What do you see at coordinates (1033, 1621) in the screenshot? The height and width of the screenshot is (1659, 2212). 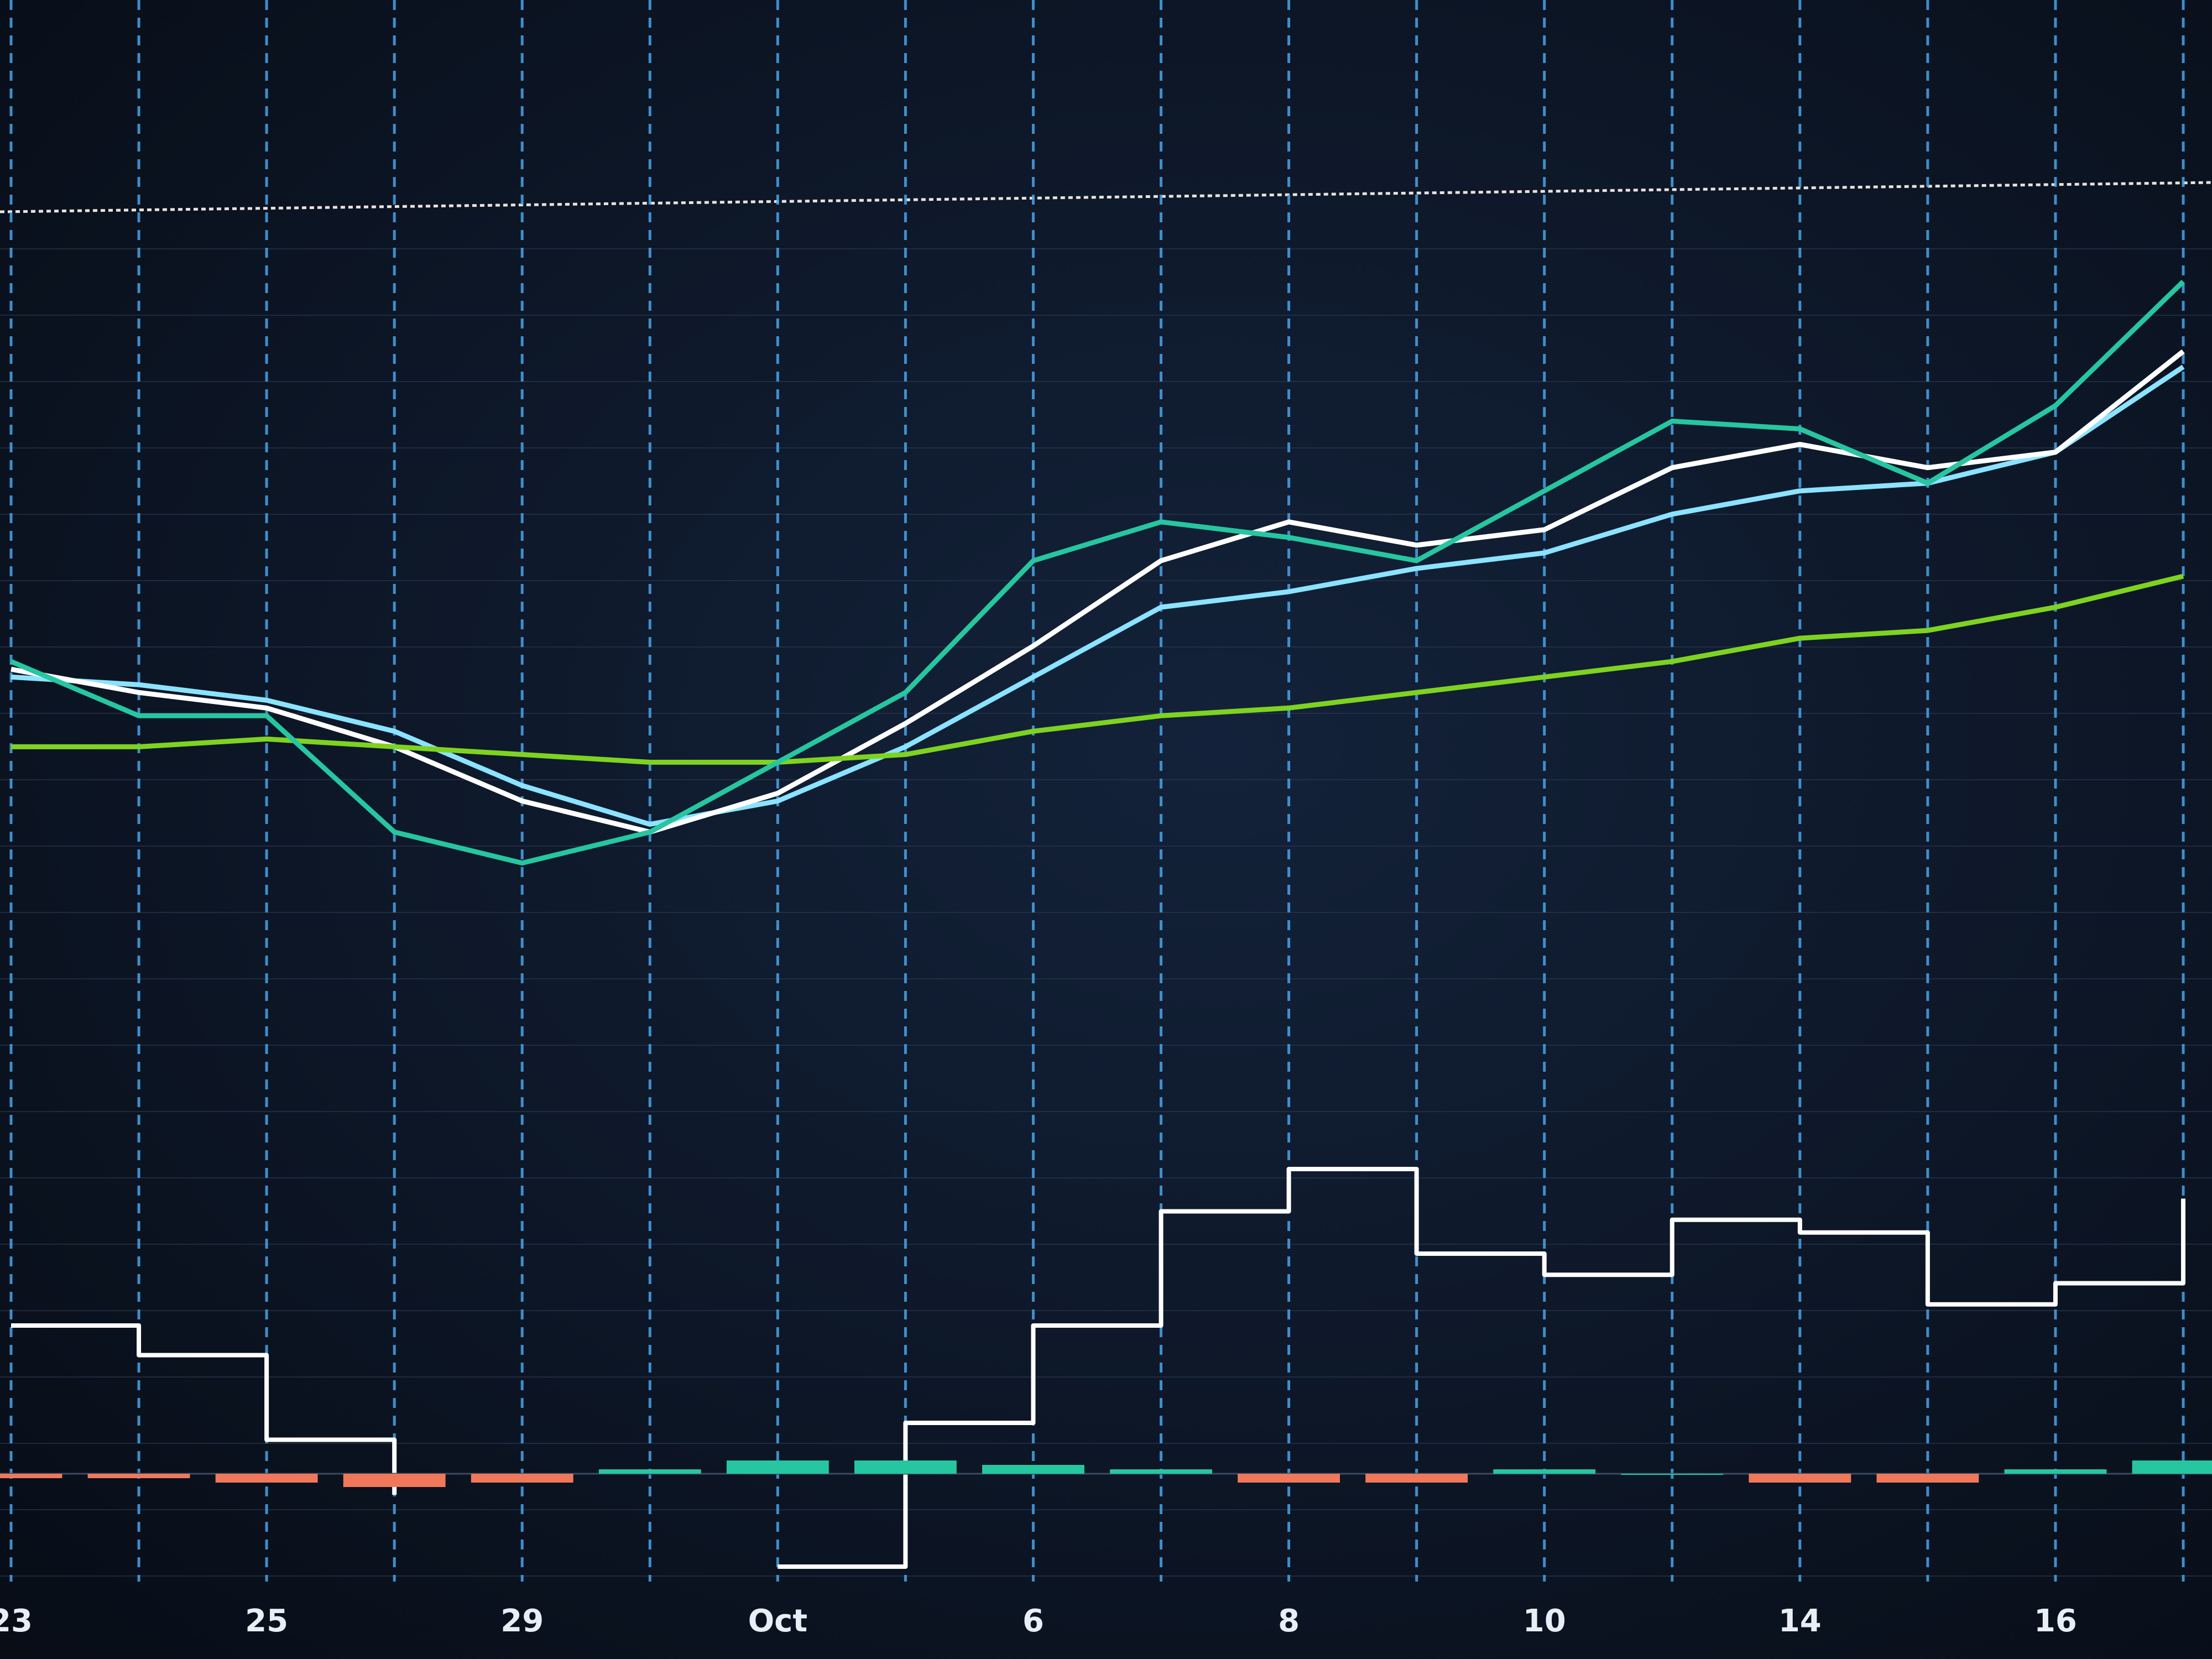 I see `x-tick-label: 6` at bounding box center [1033, 1621].